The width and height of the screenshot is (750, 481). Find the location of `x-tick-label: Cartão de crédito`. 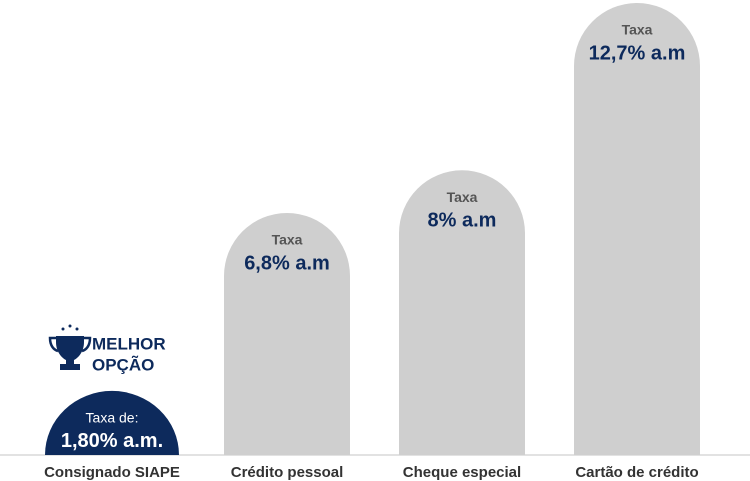

x-tick-label: Cartão de crédito is located at coordinates (636, 472).